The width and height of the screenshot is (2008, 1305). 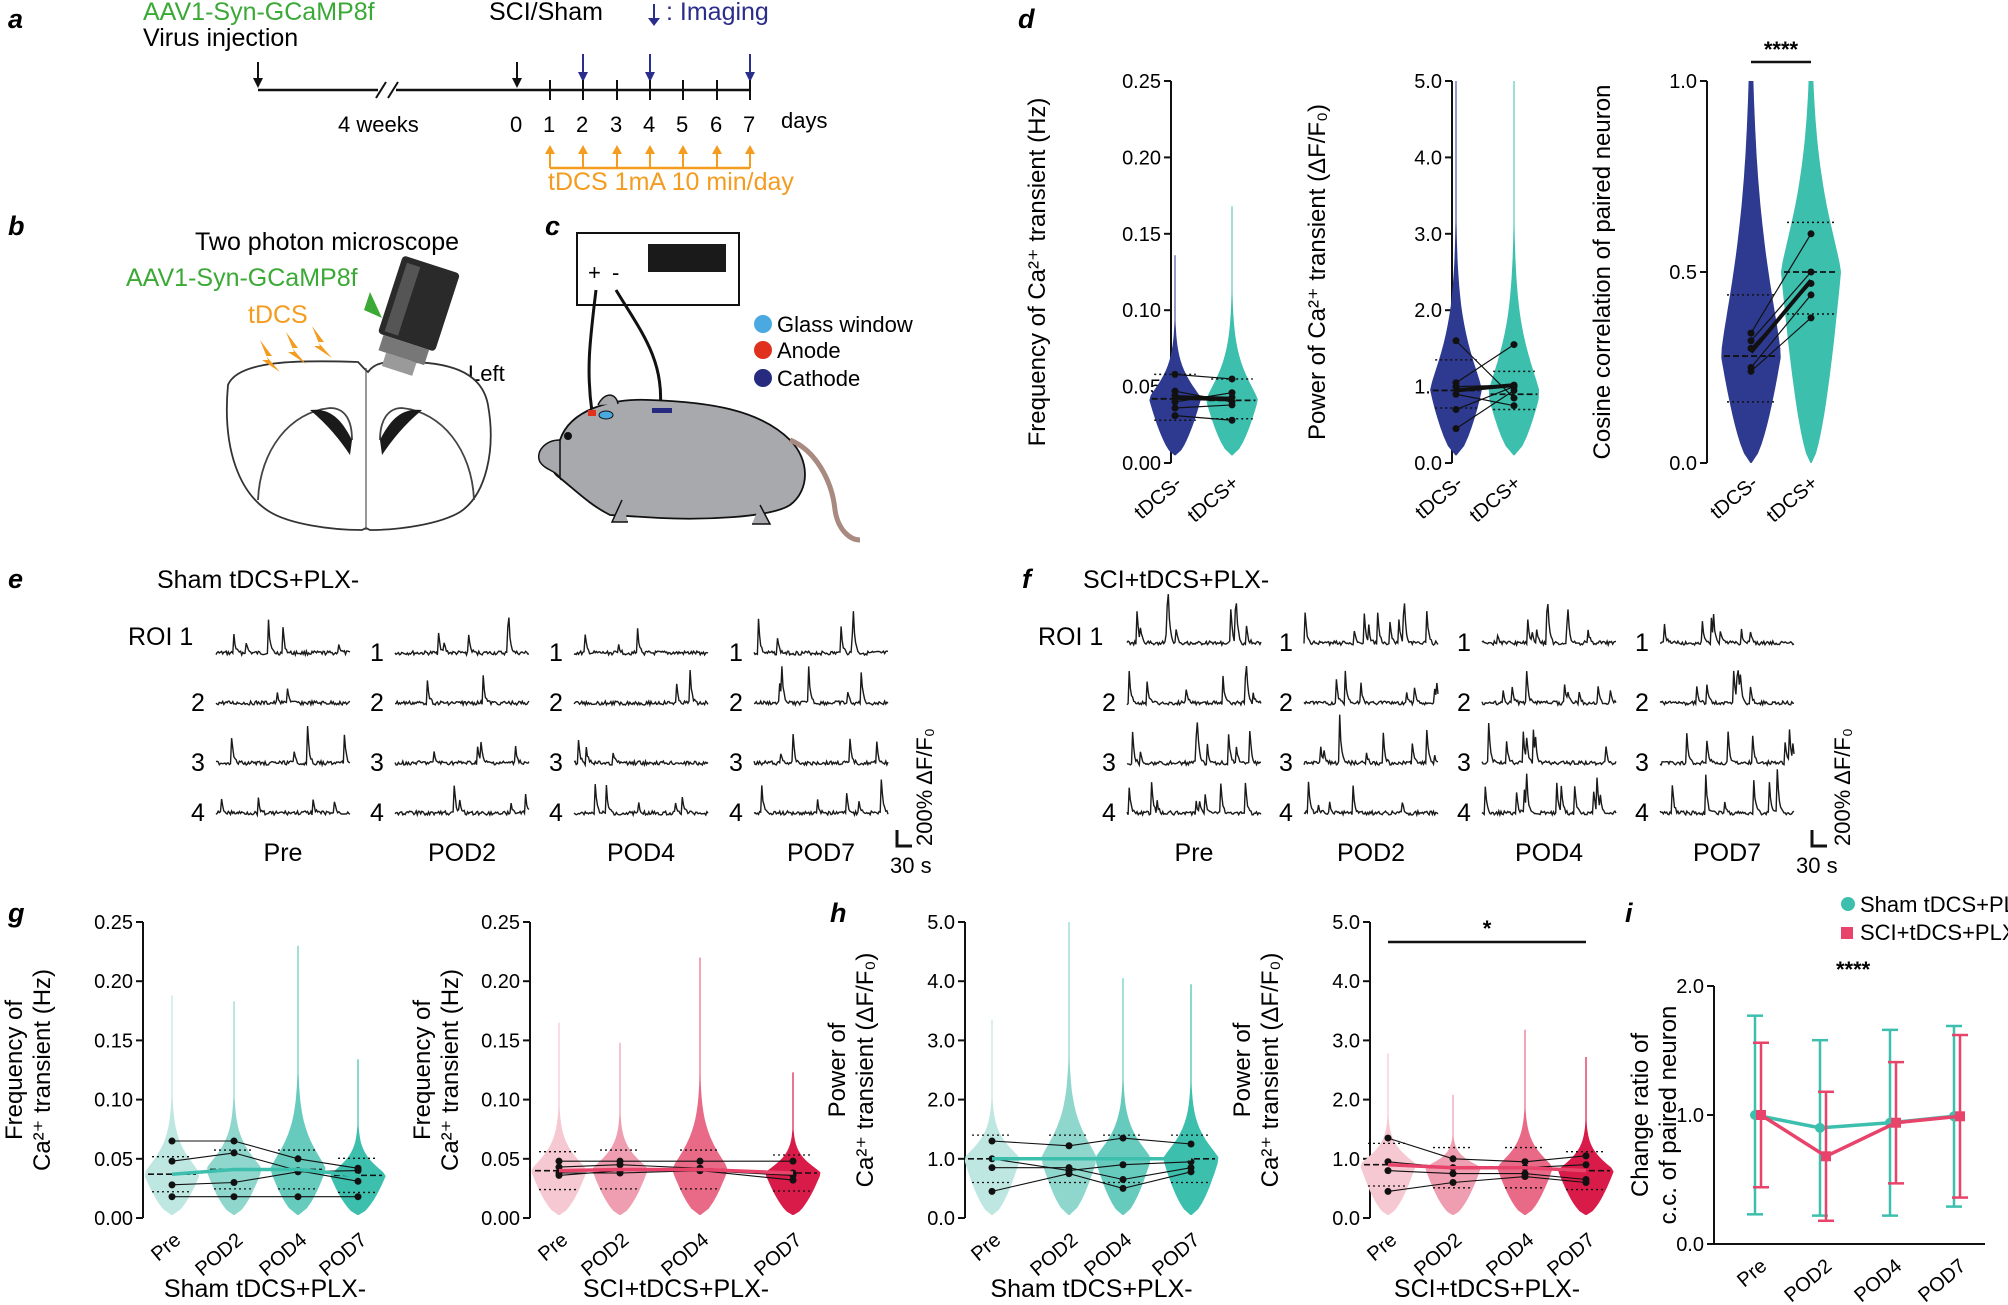 I want to click on panel-label-f: f, so click(x=1028, y=579).